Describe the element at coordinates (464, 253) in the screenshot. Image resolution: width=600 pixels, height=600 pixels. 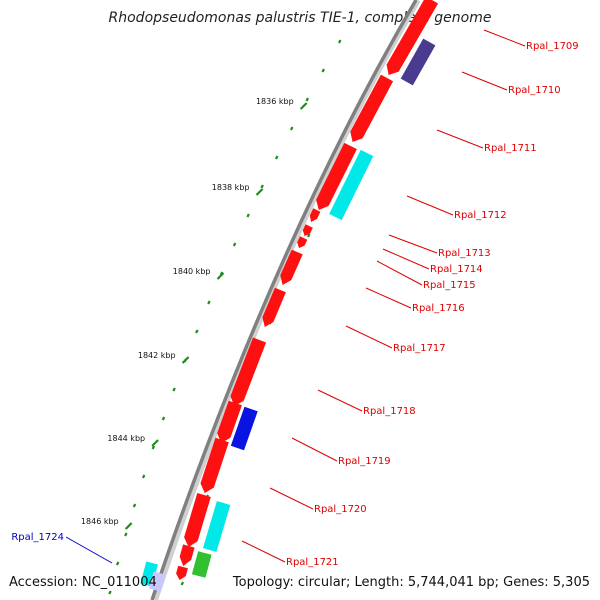
I see `gene-label: Rpal_1713` at that location.